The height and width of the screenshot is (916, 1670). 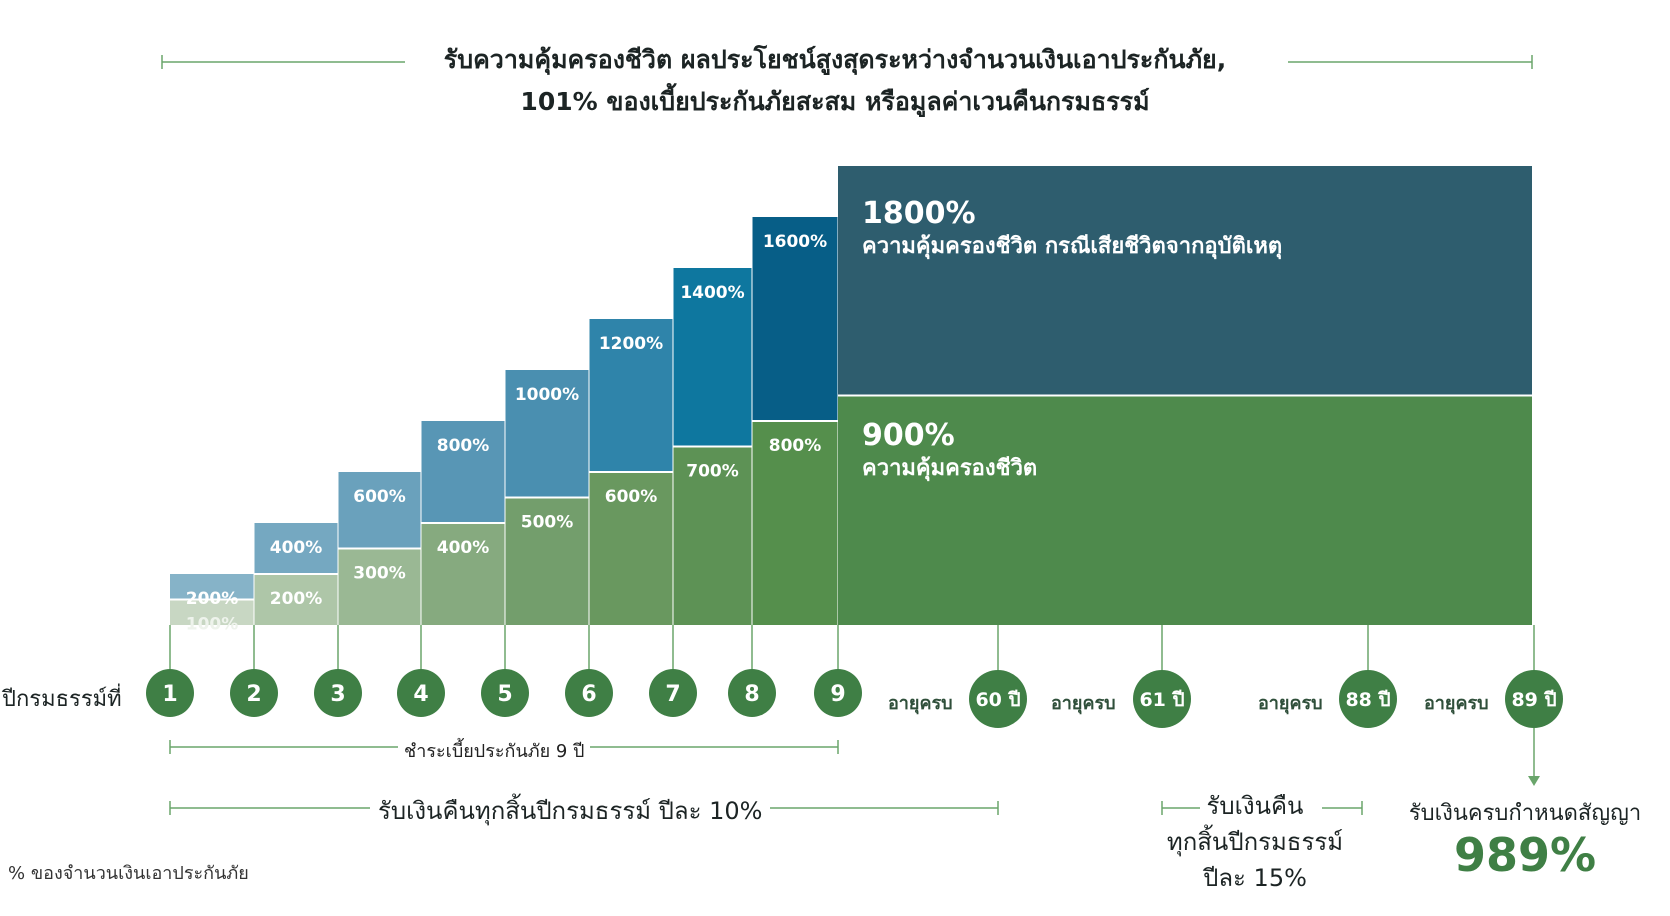 What do you see at coordinates (1255, 878) in the screenshot?
I see `refund-15-line3: ปีละ 15%` at bounding box center [1255, 878].